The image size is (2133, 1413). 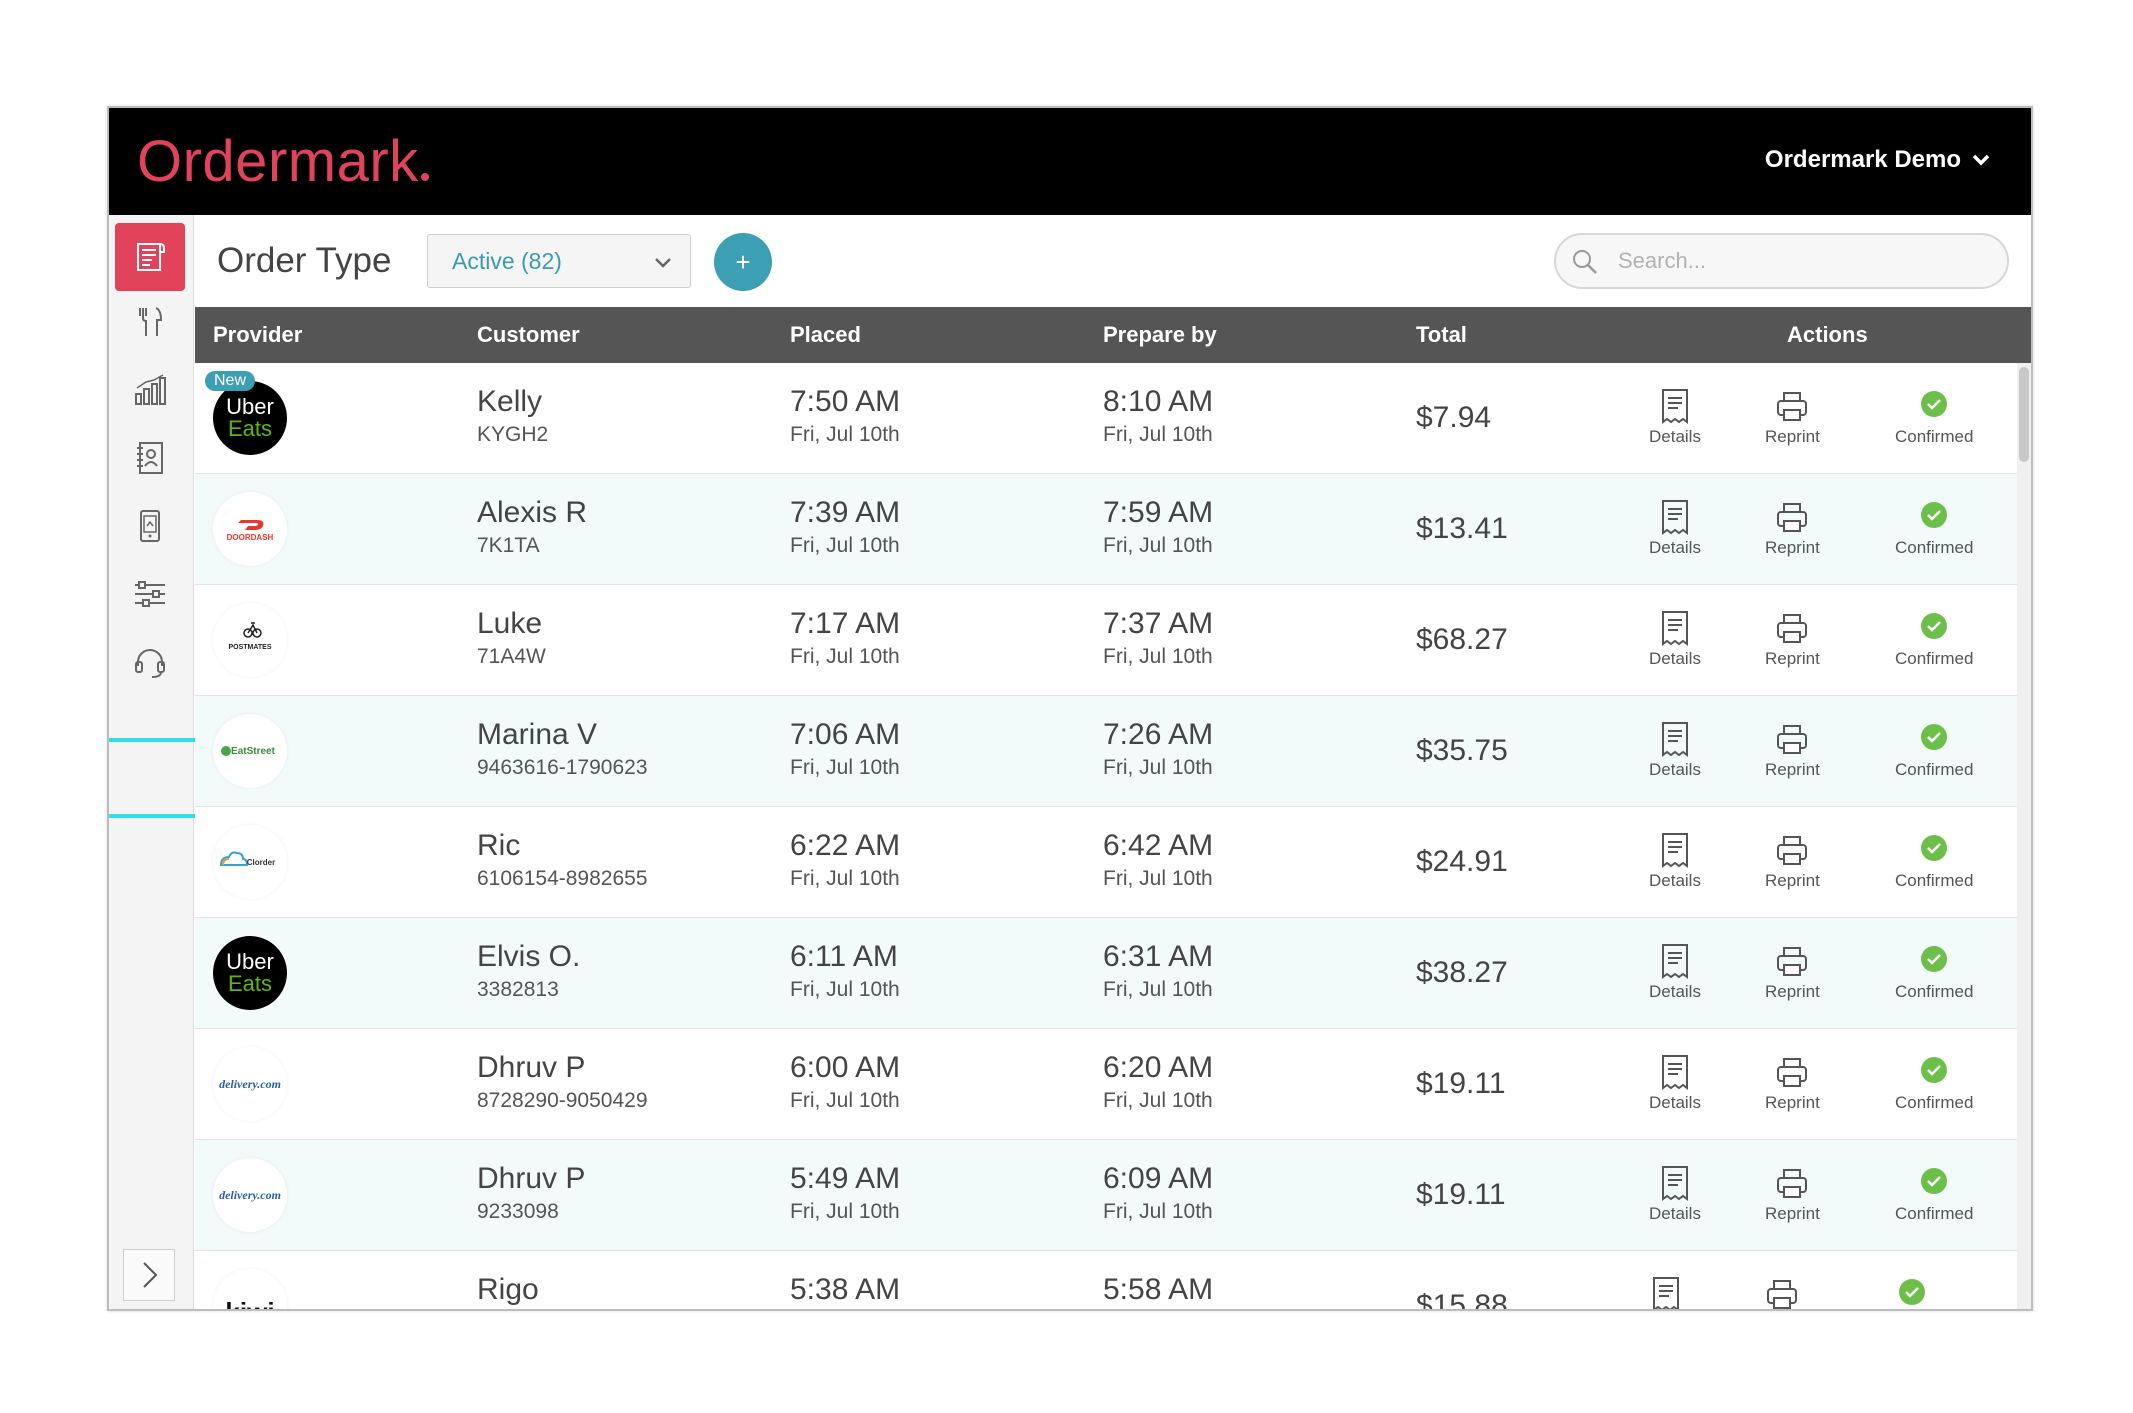 I want to click on account-menu: Ordermark Demo, so click(x=1878, y=160).